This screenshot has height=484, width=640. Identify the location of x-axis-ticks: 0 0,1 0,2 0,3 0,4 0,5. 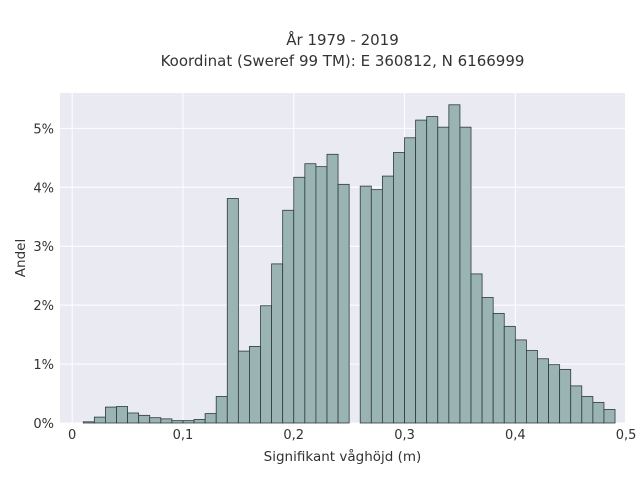
(352, 435).